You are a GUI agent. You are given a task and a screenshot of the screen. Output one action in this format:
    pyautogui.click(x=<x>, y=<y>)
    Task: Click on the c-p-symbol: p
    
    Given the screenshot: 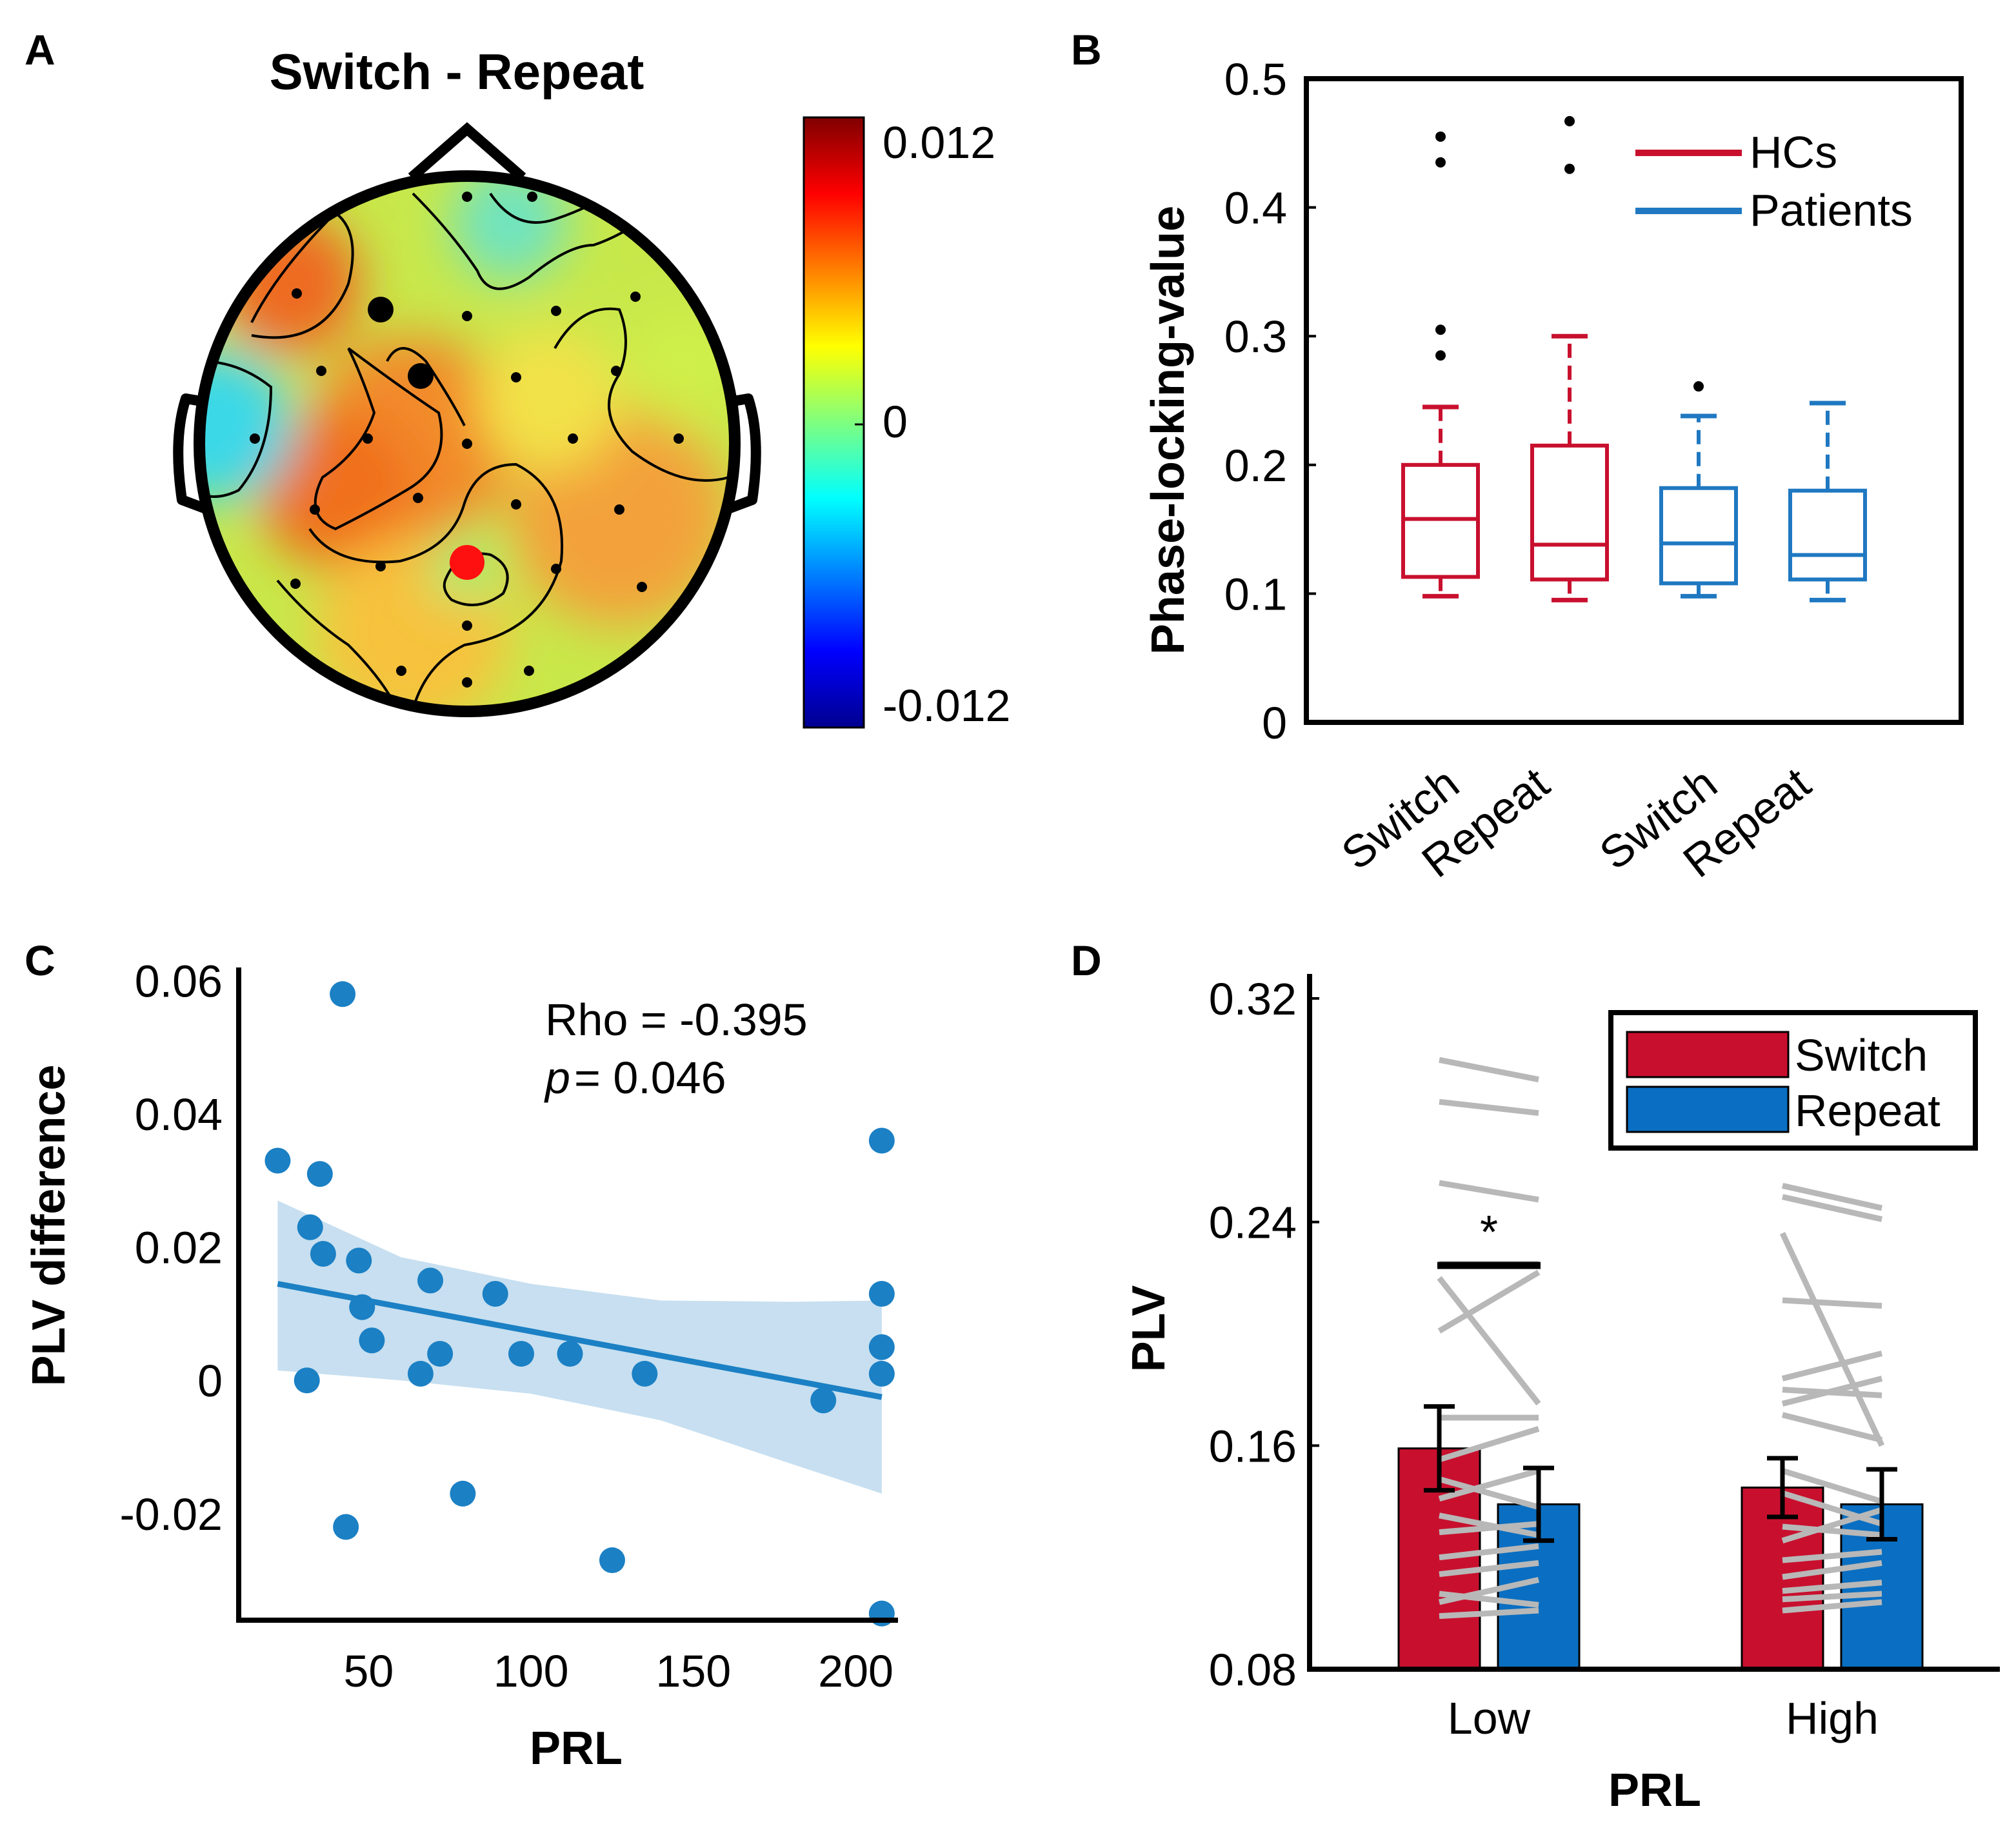 What is the action you would take?
    pyautogui.click(x=557, y=1078)
    